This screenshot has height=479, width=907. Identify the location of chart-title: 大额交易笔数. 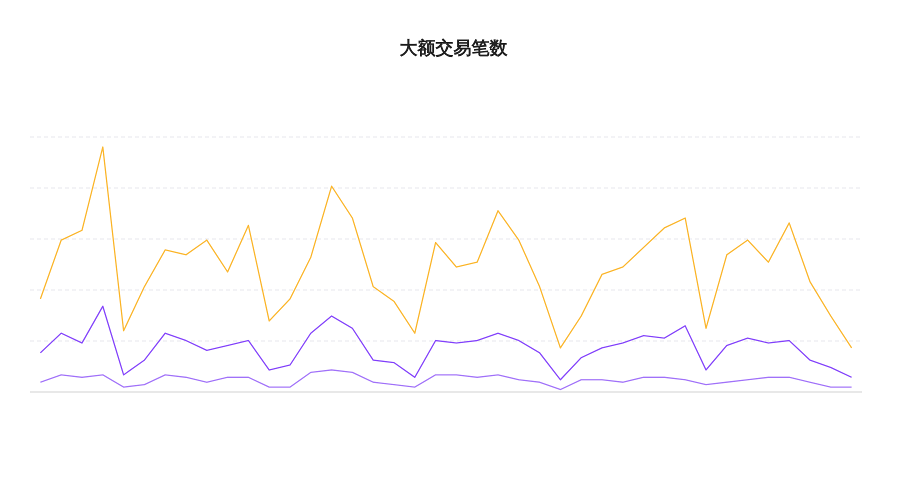
(453, 48).